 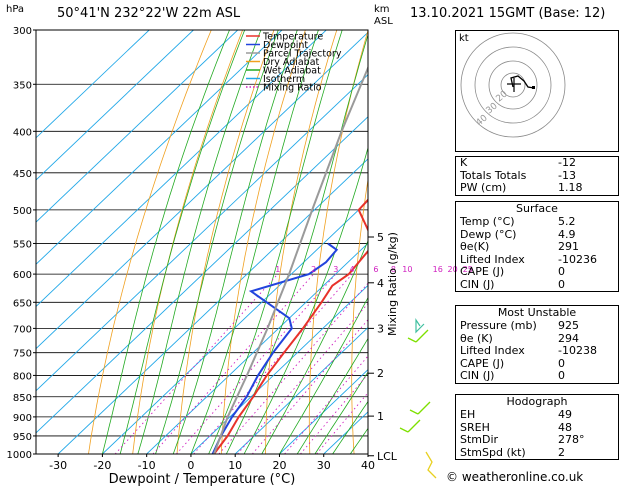 What do you see at coordinates (512, 363) in the screenshot?
I see `most-unstable-row: CAPE (J) 0` at bounding box center [512, 363].